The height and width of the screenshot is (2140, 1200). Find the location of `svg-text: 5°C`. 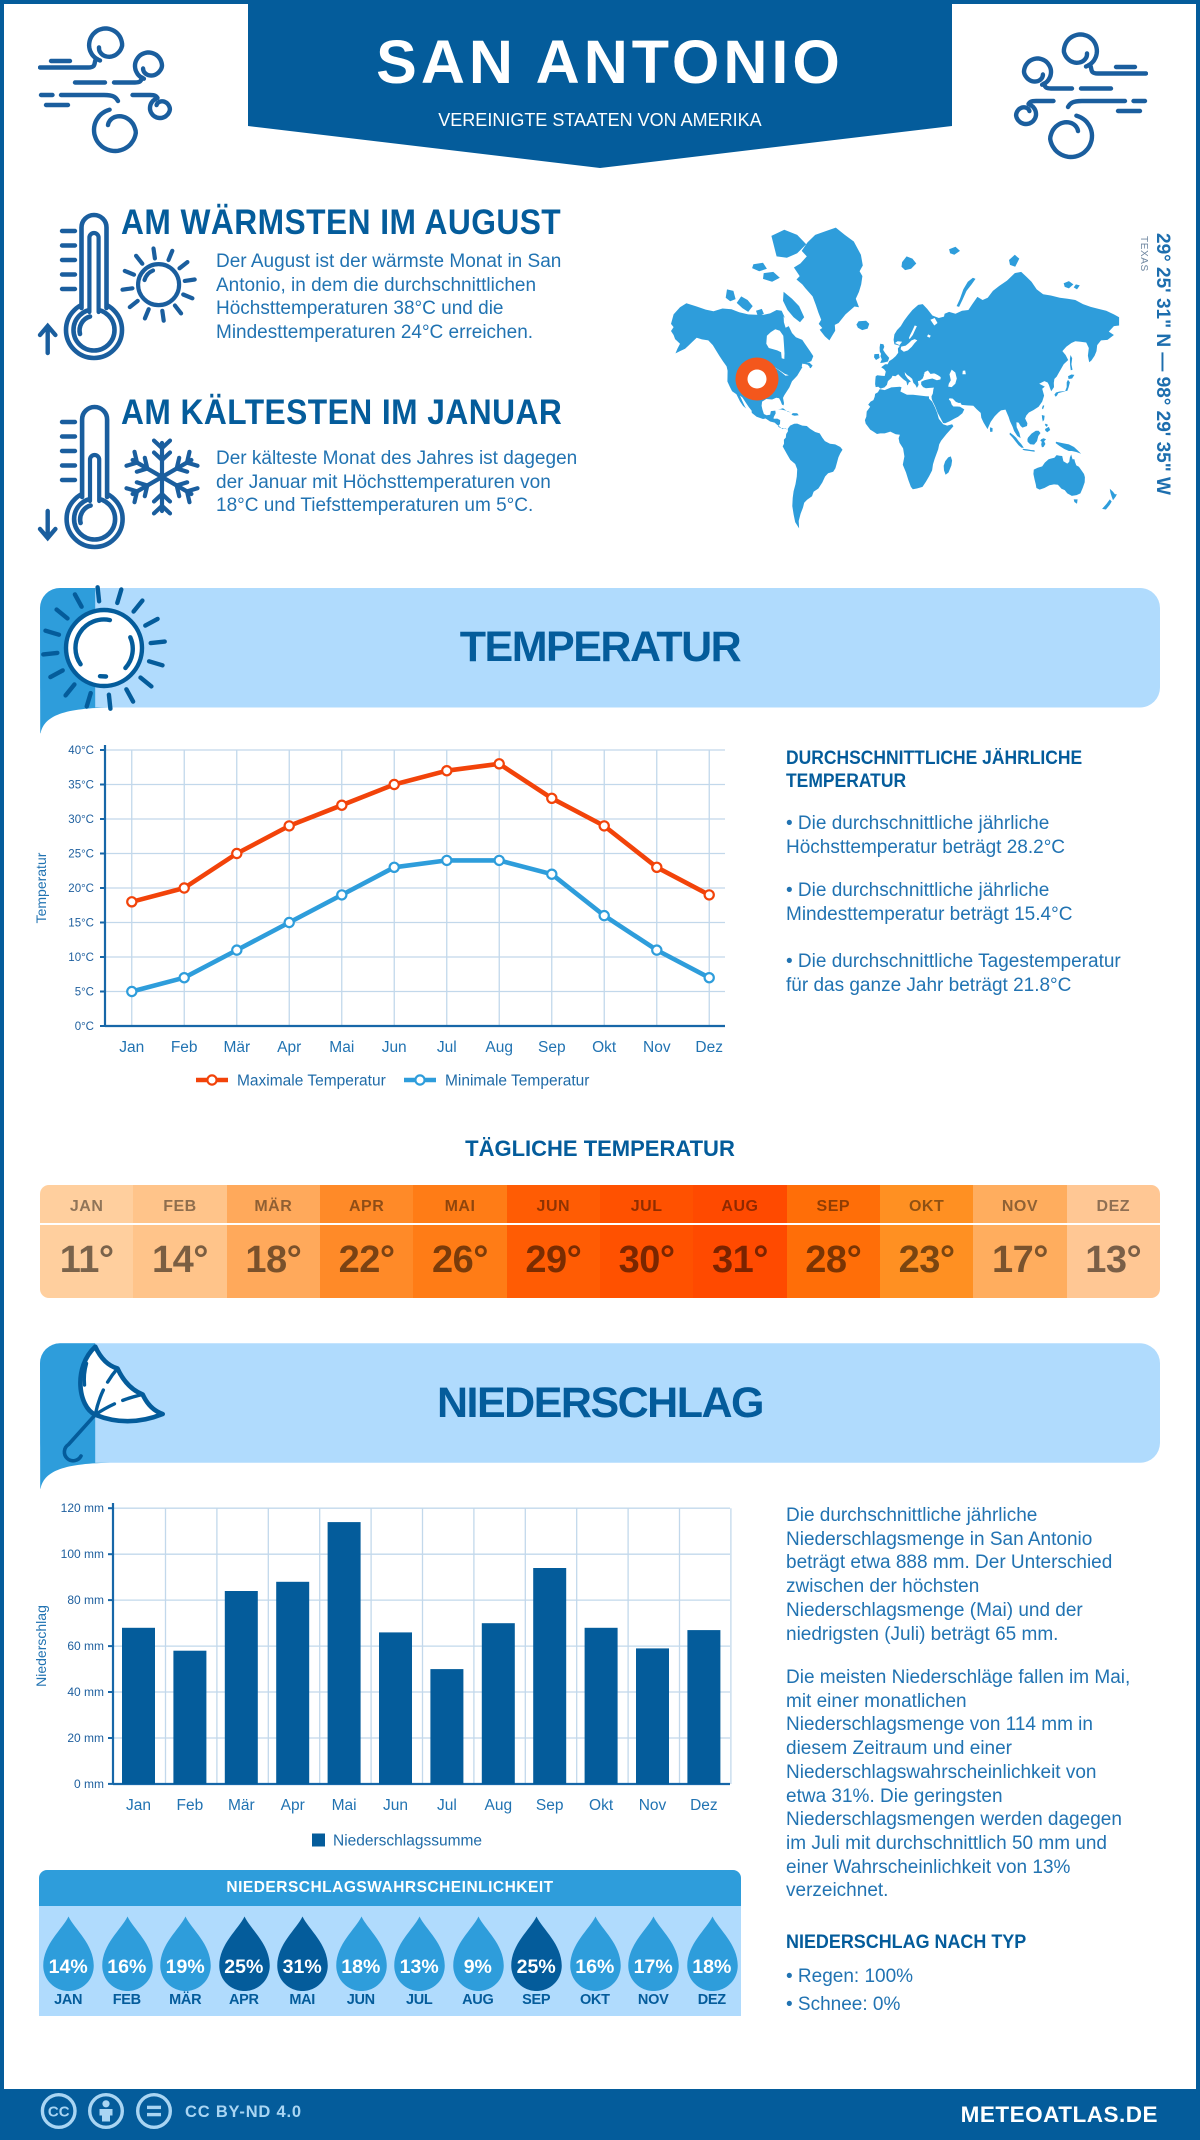

svg-text: 5°C is located at coordinates (84, 993).